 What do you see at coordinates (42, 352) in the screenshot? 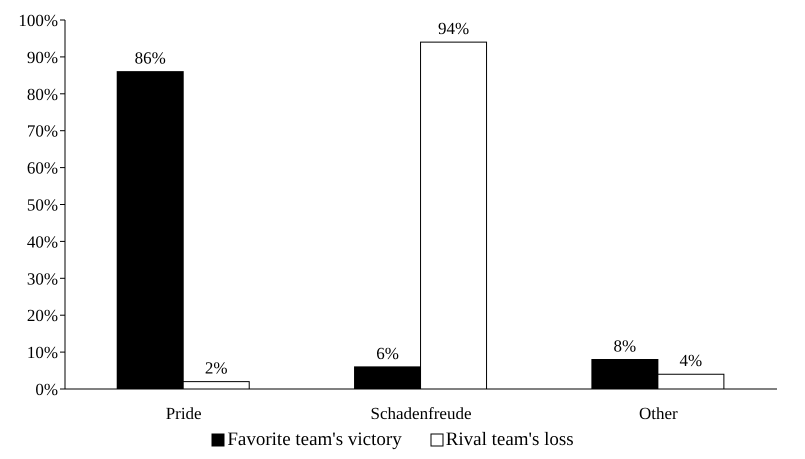
I see `y-tick-label: 10%` at bounding box center [42, 352].